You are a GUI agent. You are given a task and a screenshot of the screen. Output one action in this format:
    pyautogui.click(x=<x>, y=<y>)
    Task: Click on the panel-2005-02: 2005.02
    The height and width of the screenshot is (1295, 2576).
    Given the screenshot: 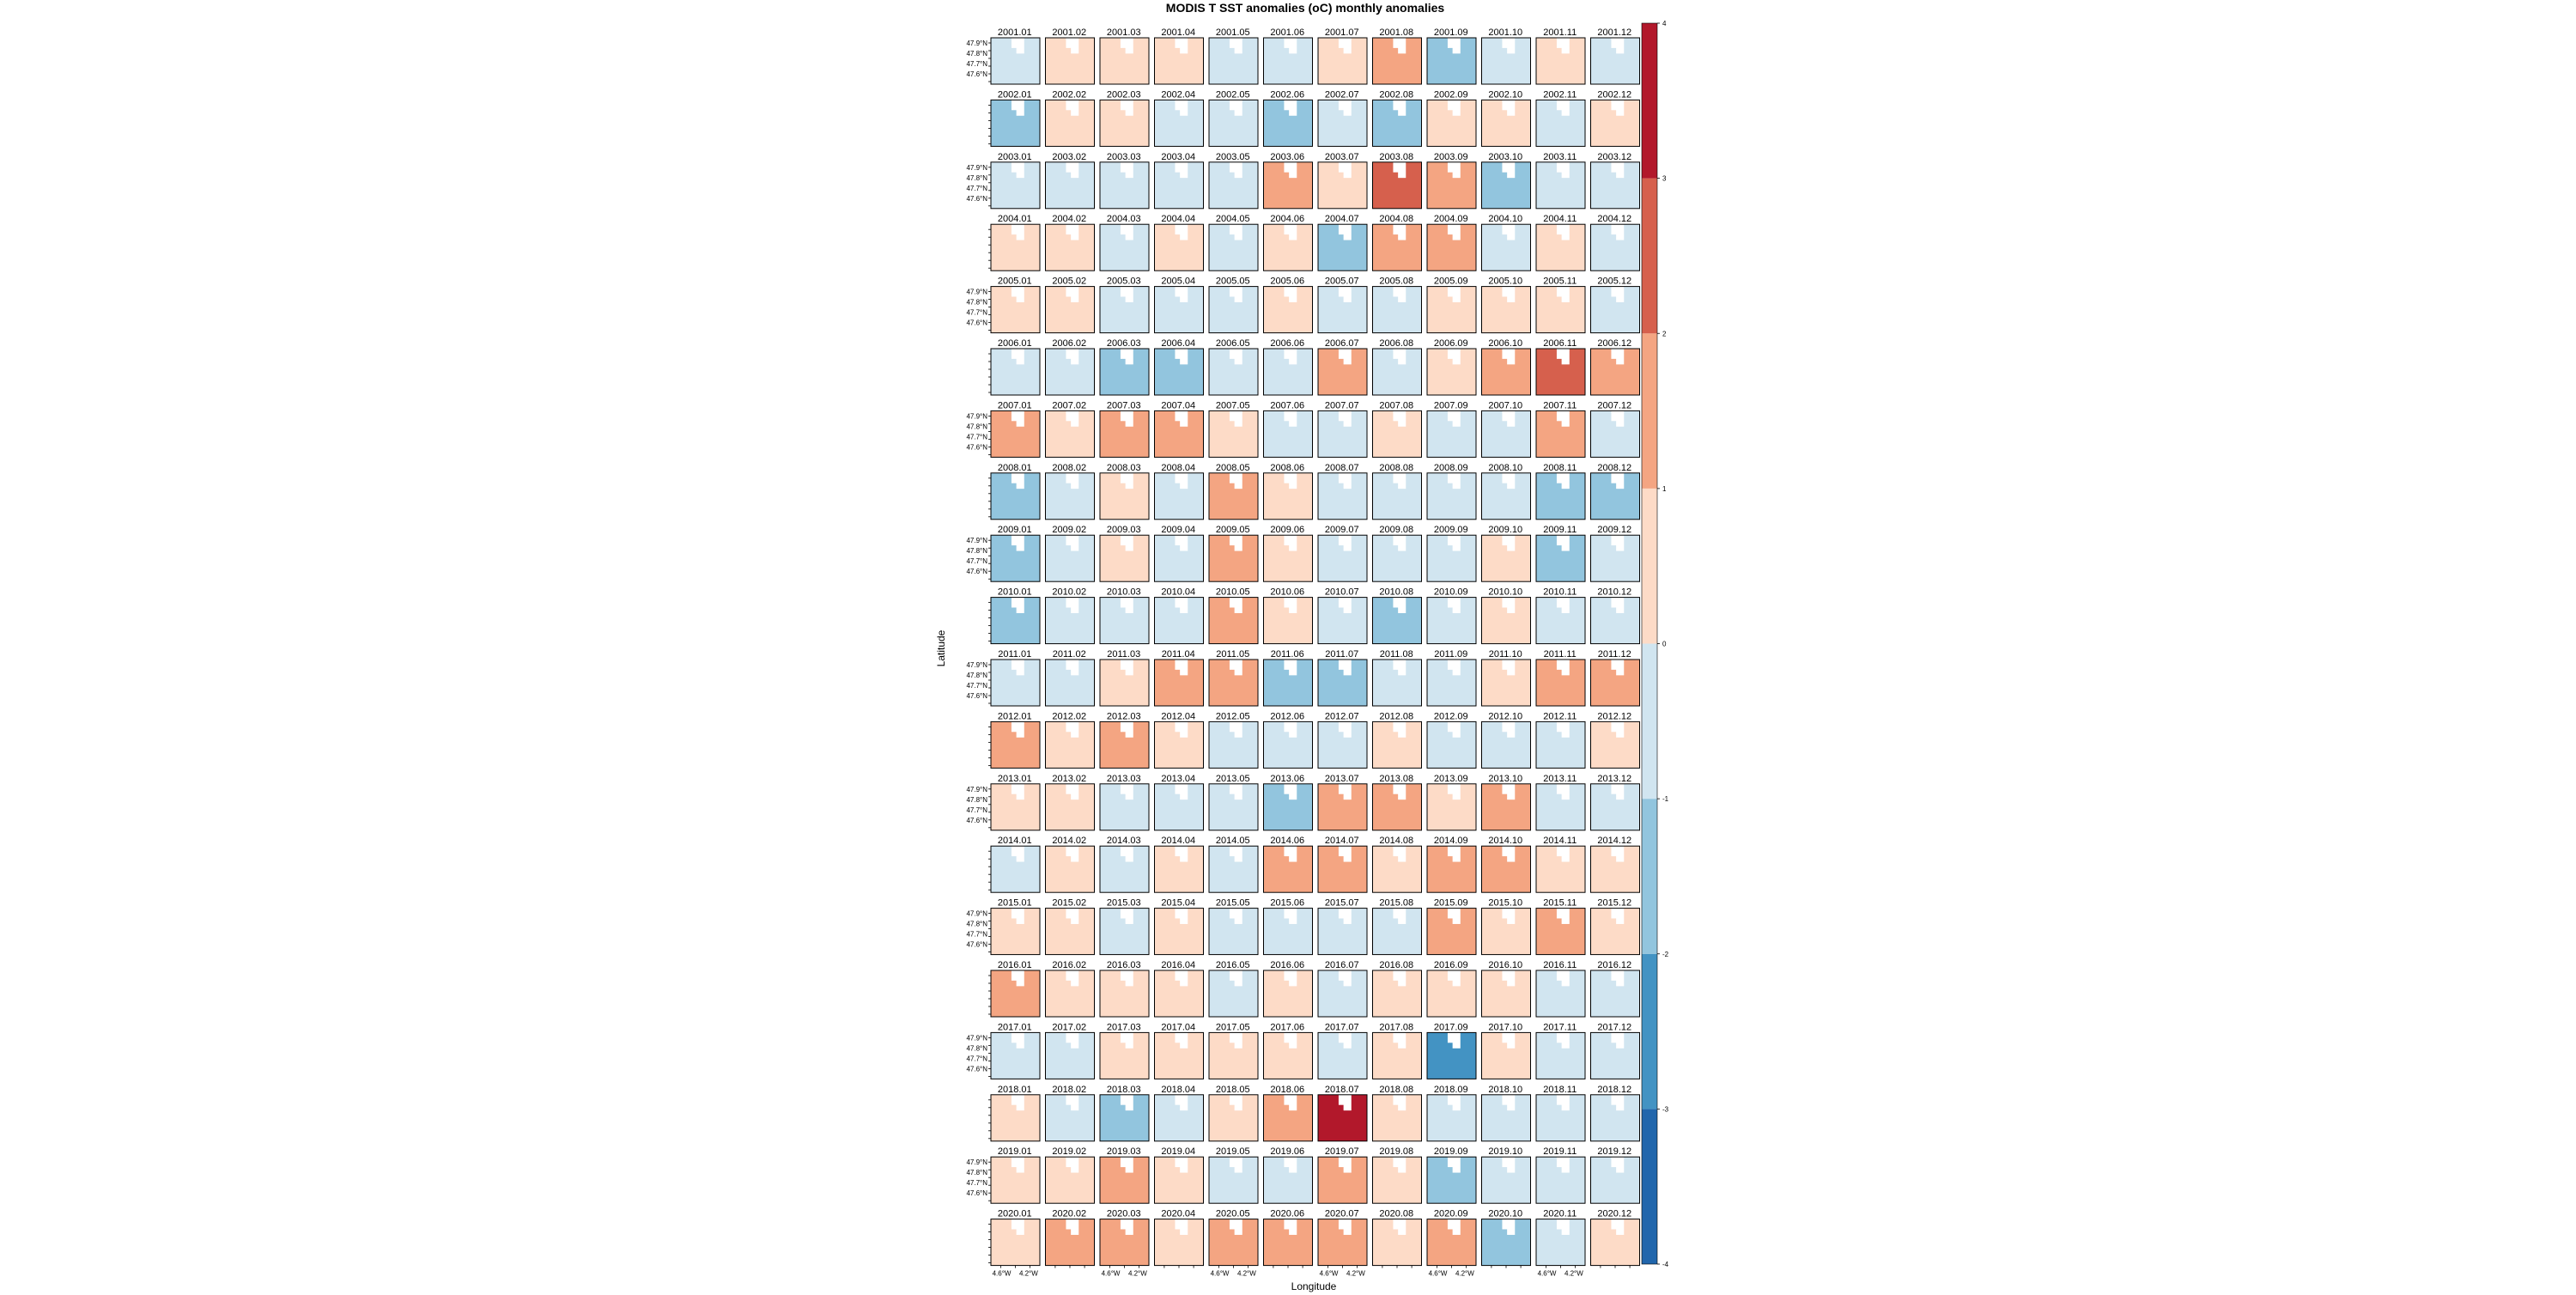 What is the action you would take?
    pyautogui.click(x=1070, y=305)
    